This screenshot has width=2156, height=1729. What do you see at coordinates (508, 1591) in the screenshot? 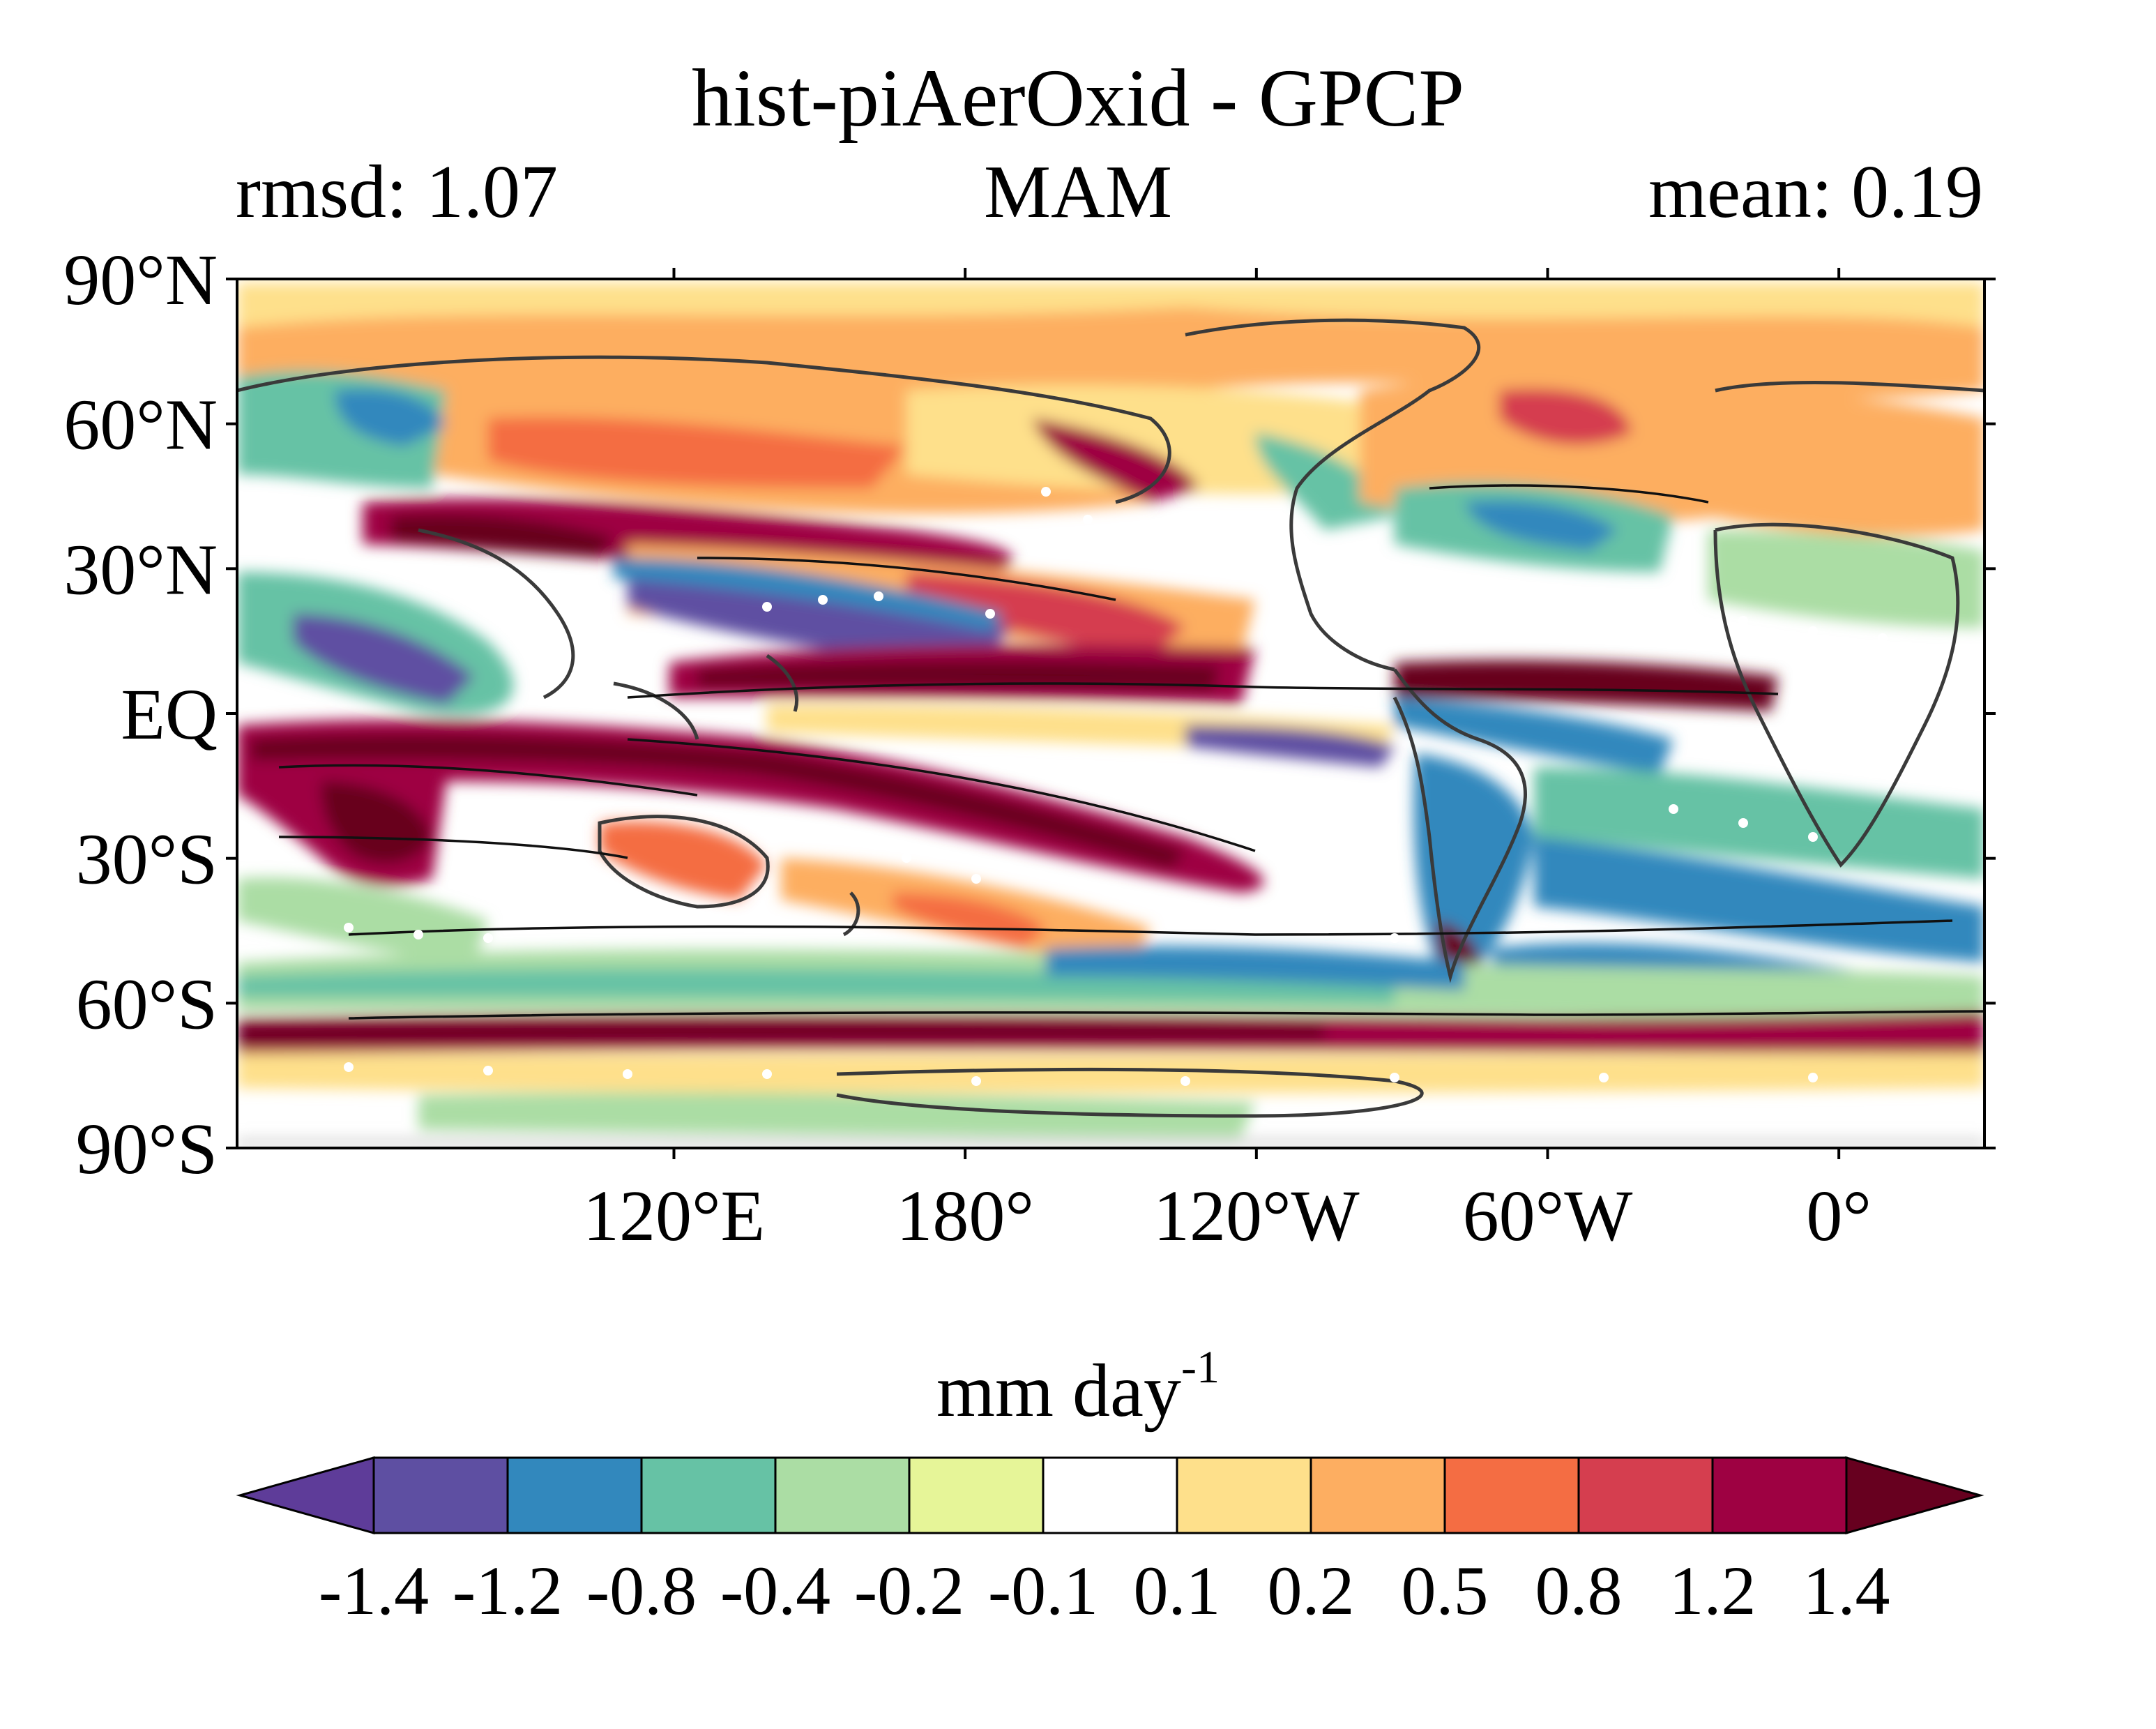
I see `colorbar-level-label: -1.2` at bounding box center [508, 1591].